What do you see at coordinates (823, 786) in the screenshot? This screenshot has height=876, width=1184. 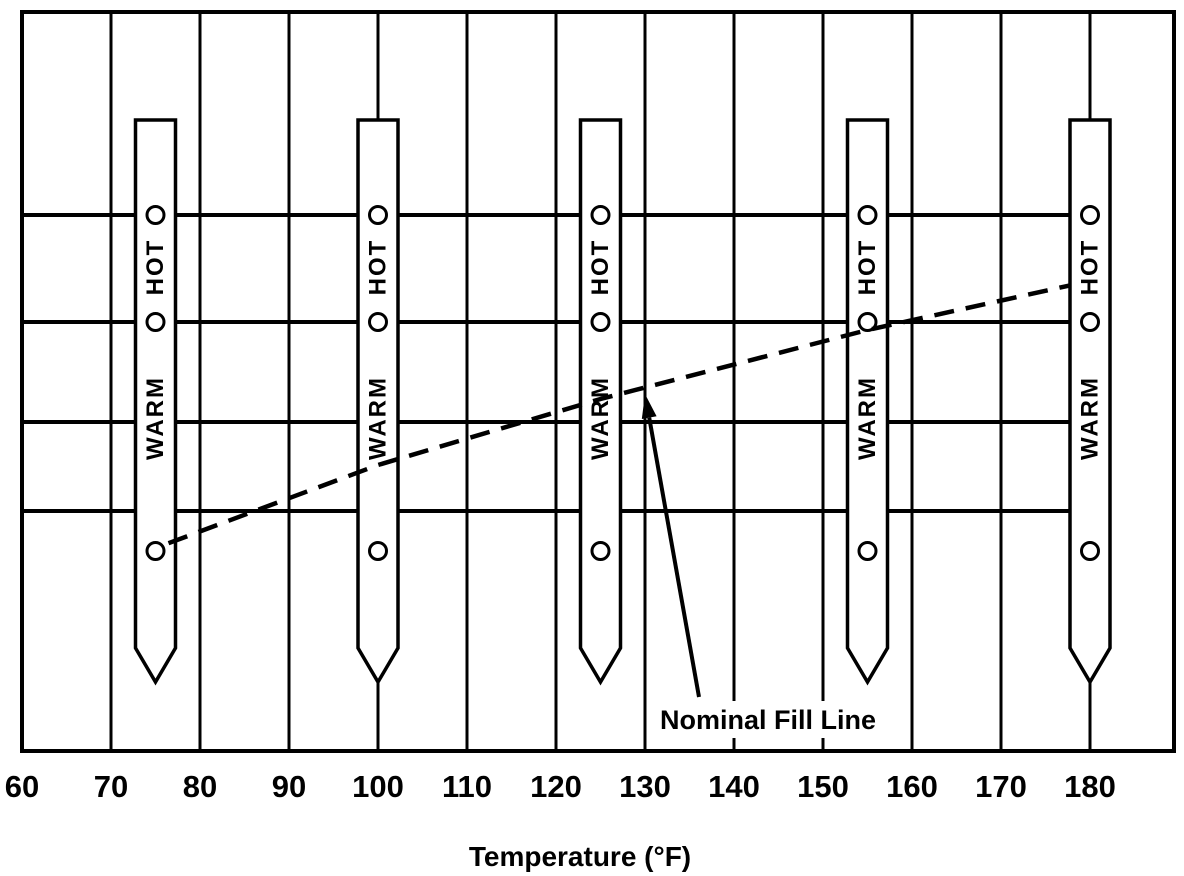 I see `x-tick-label: 150` at bounding box center [823, 786].